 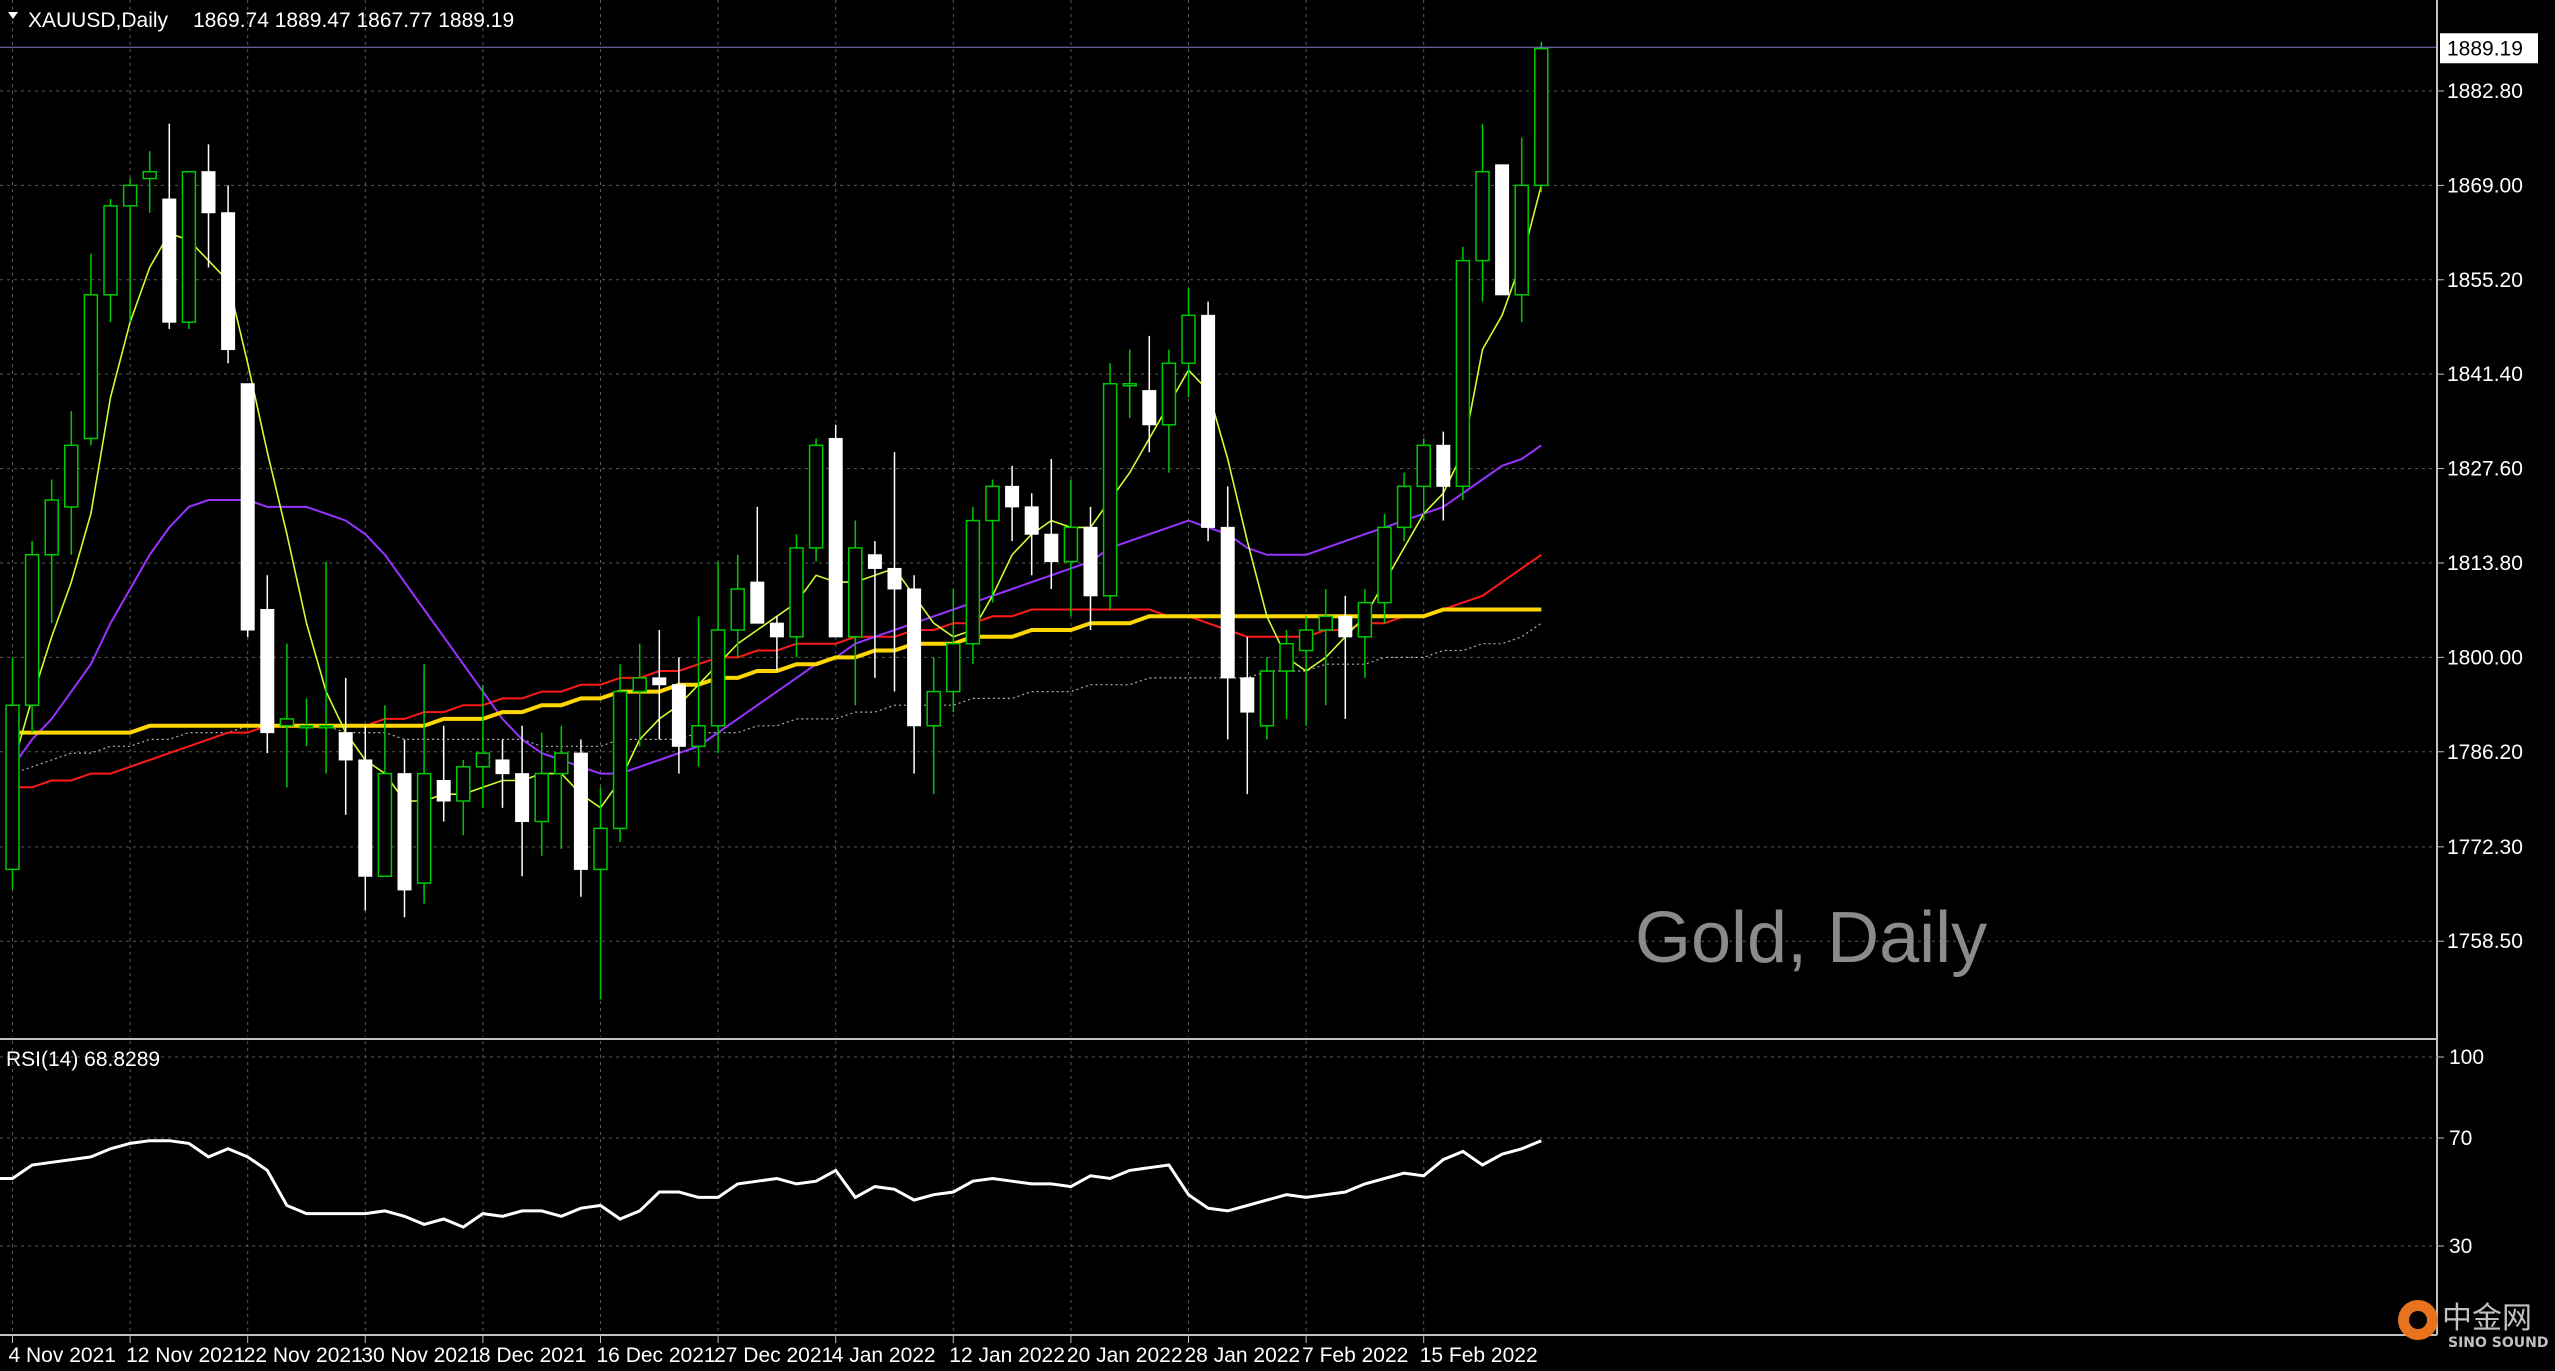 I want to click on time-tick-label: 20 Jan 2022, so click(x=1125, y=1355).